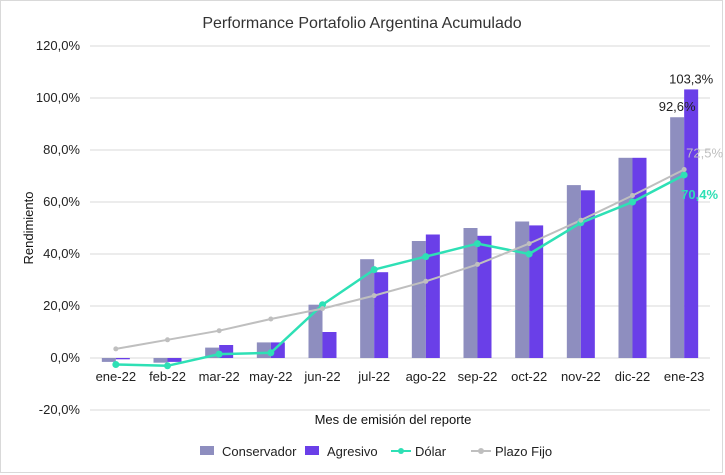 The image size is (725, 475). I want to click on legend-marker-plazo-fijo, so click(481, 451).